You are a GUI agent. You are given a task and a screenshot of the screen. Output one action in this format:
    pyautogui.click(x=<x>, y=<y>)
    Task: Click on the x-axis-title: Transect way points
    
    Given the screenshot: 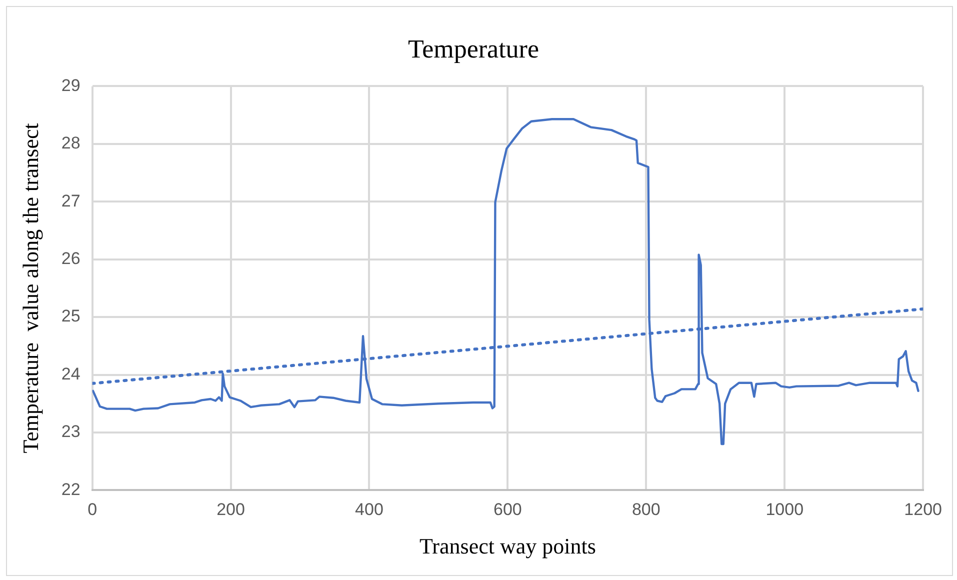 What is the action you would take?
    pyautogui.click(x=507, y=546)
    